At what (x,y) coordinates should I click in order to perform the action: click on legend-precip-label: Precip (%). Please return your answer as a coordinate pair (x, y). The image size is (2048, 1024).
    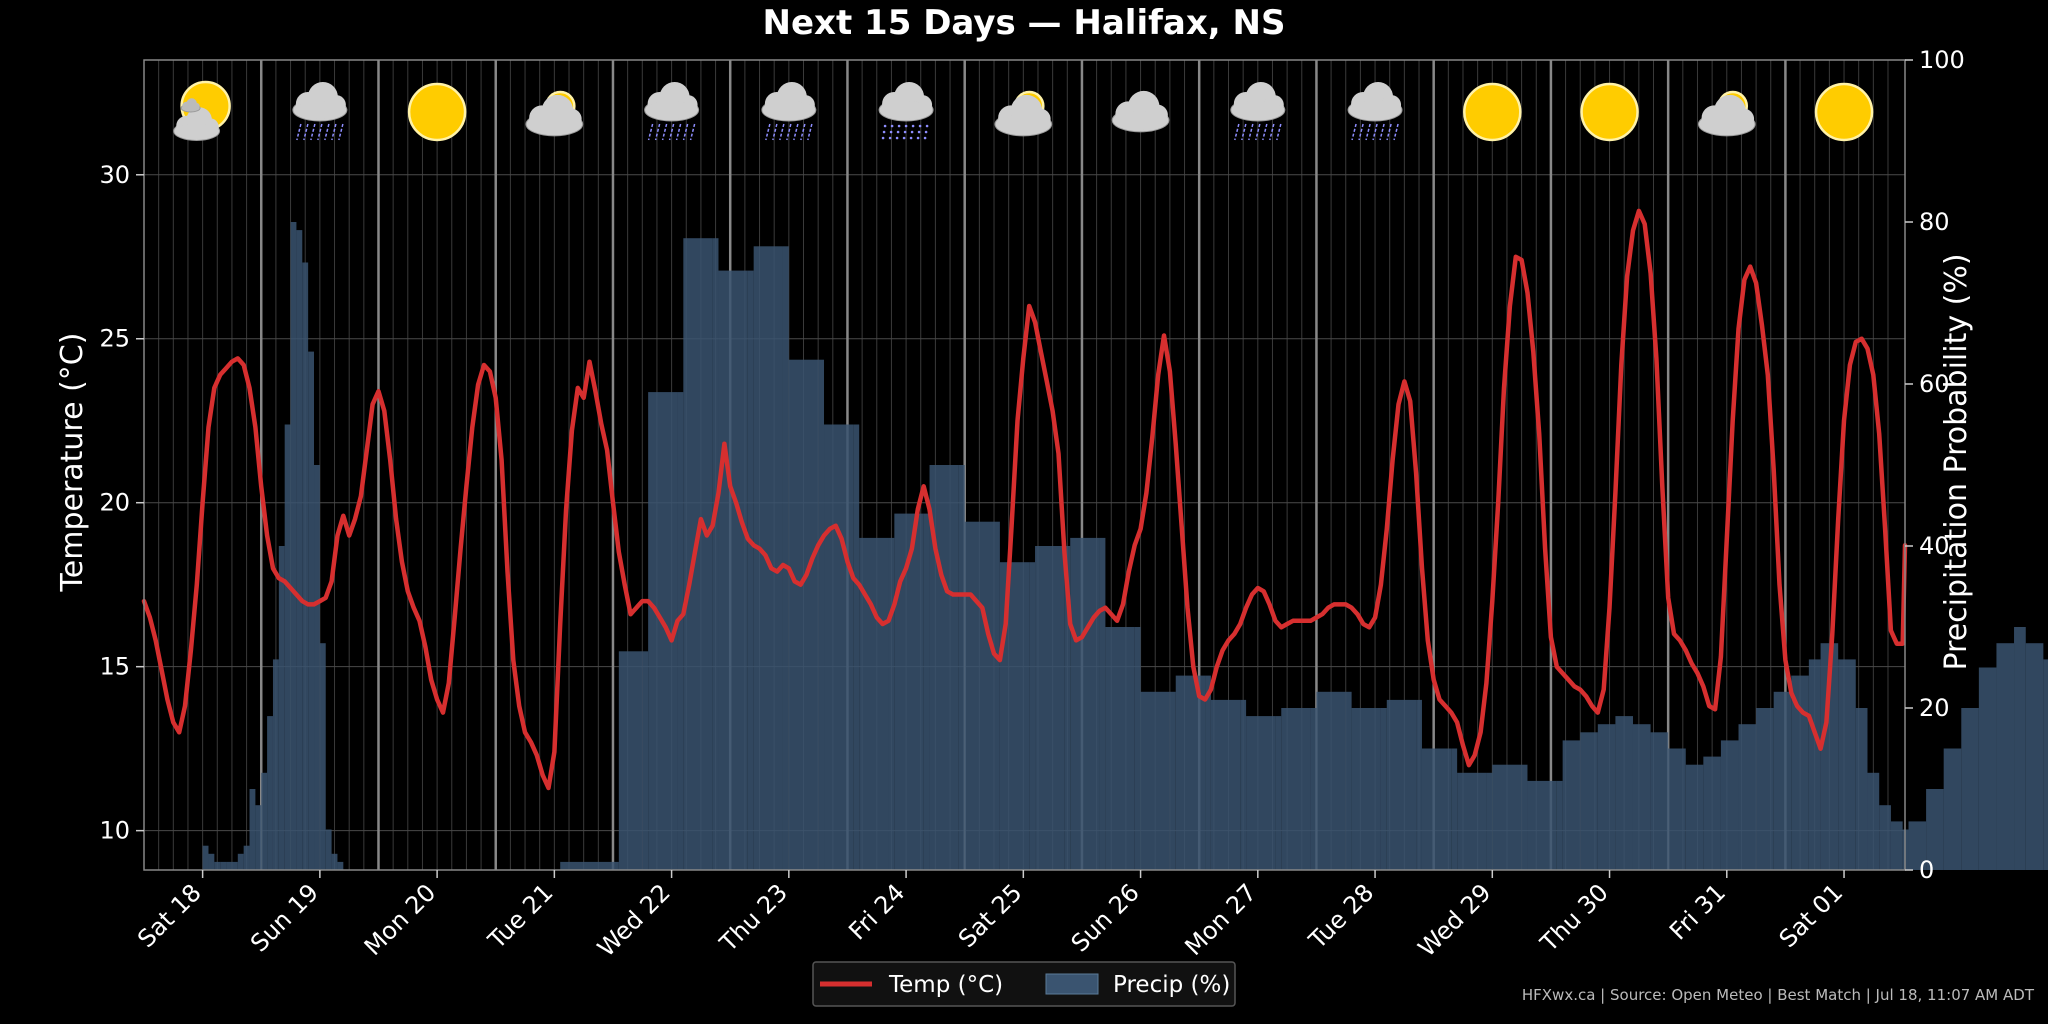
    Looking at the image, I should click on (1171, 985).